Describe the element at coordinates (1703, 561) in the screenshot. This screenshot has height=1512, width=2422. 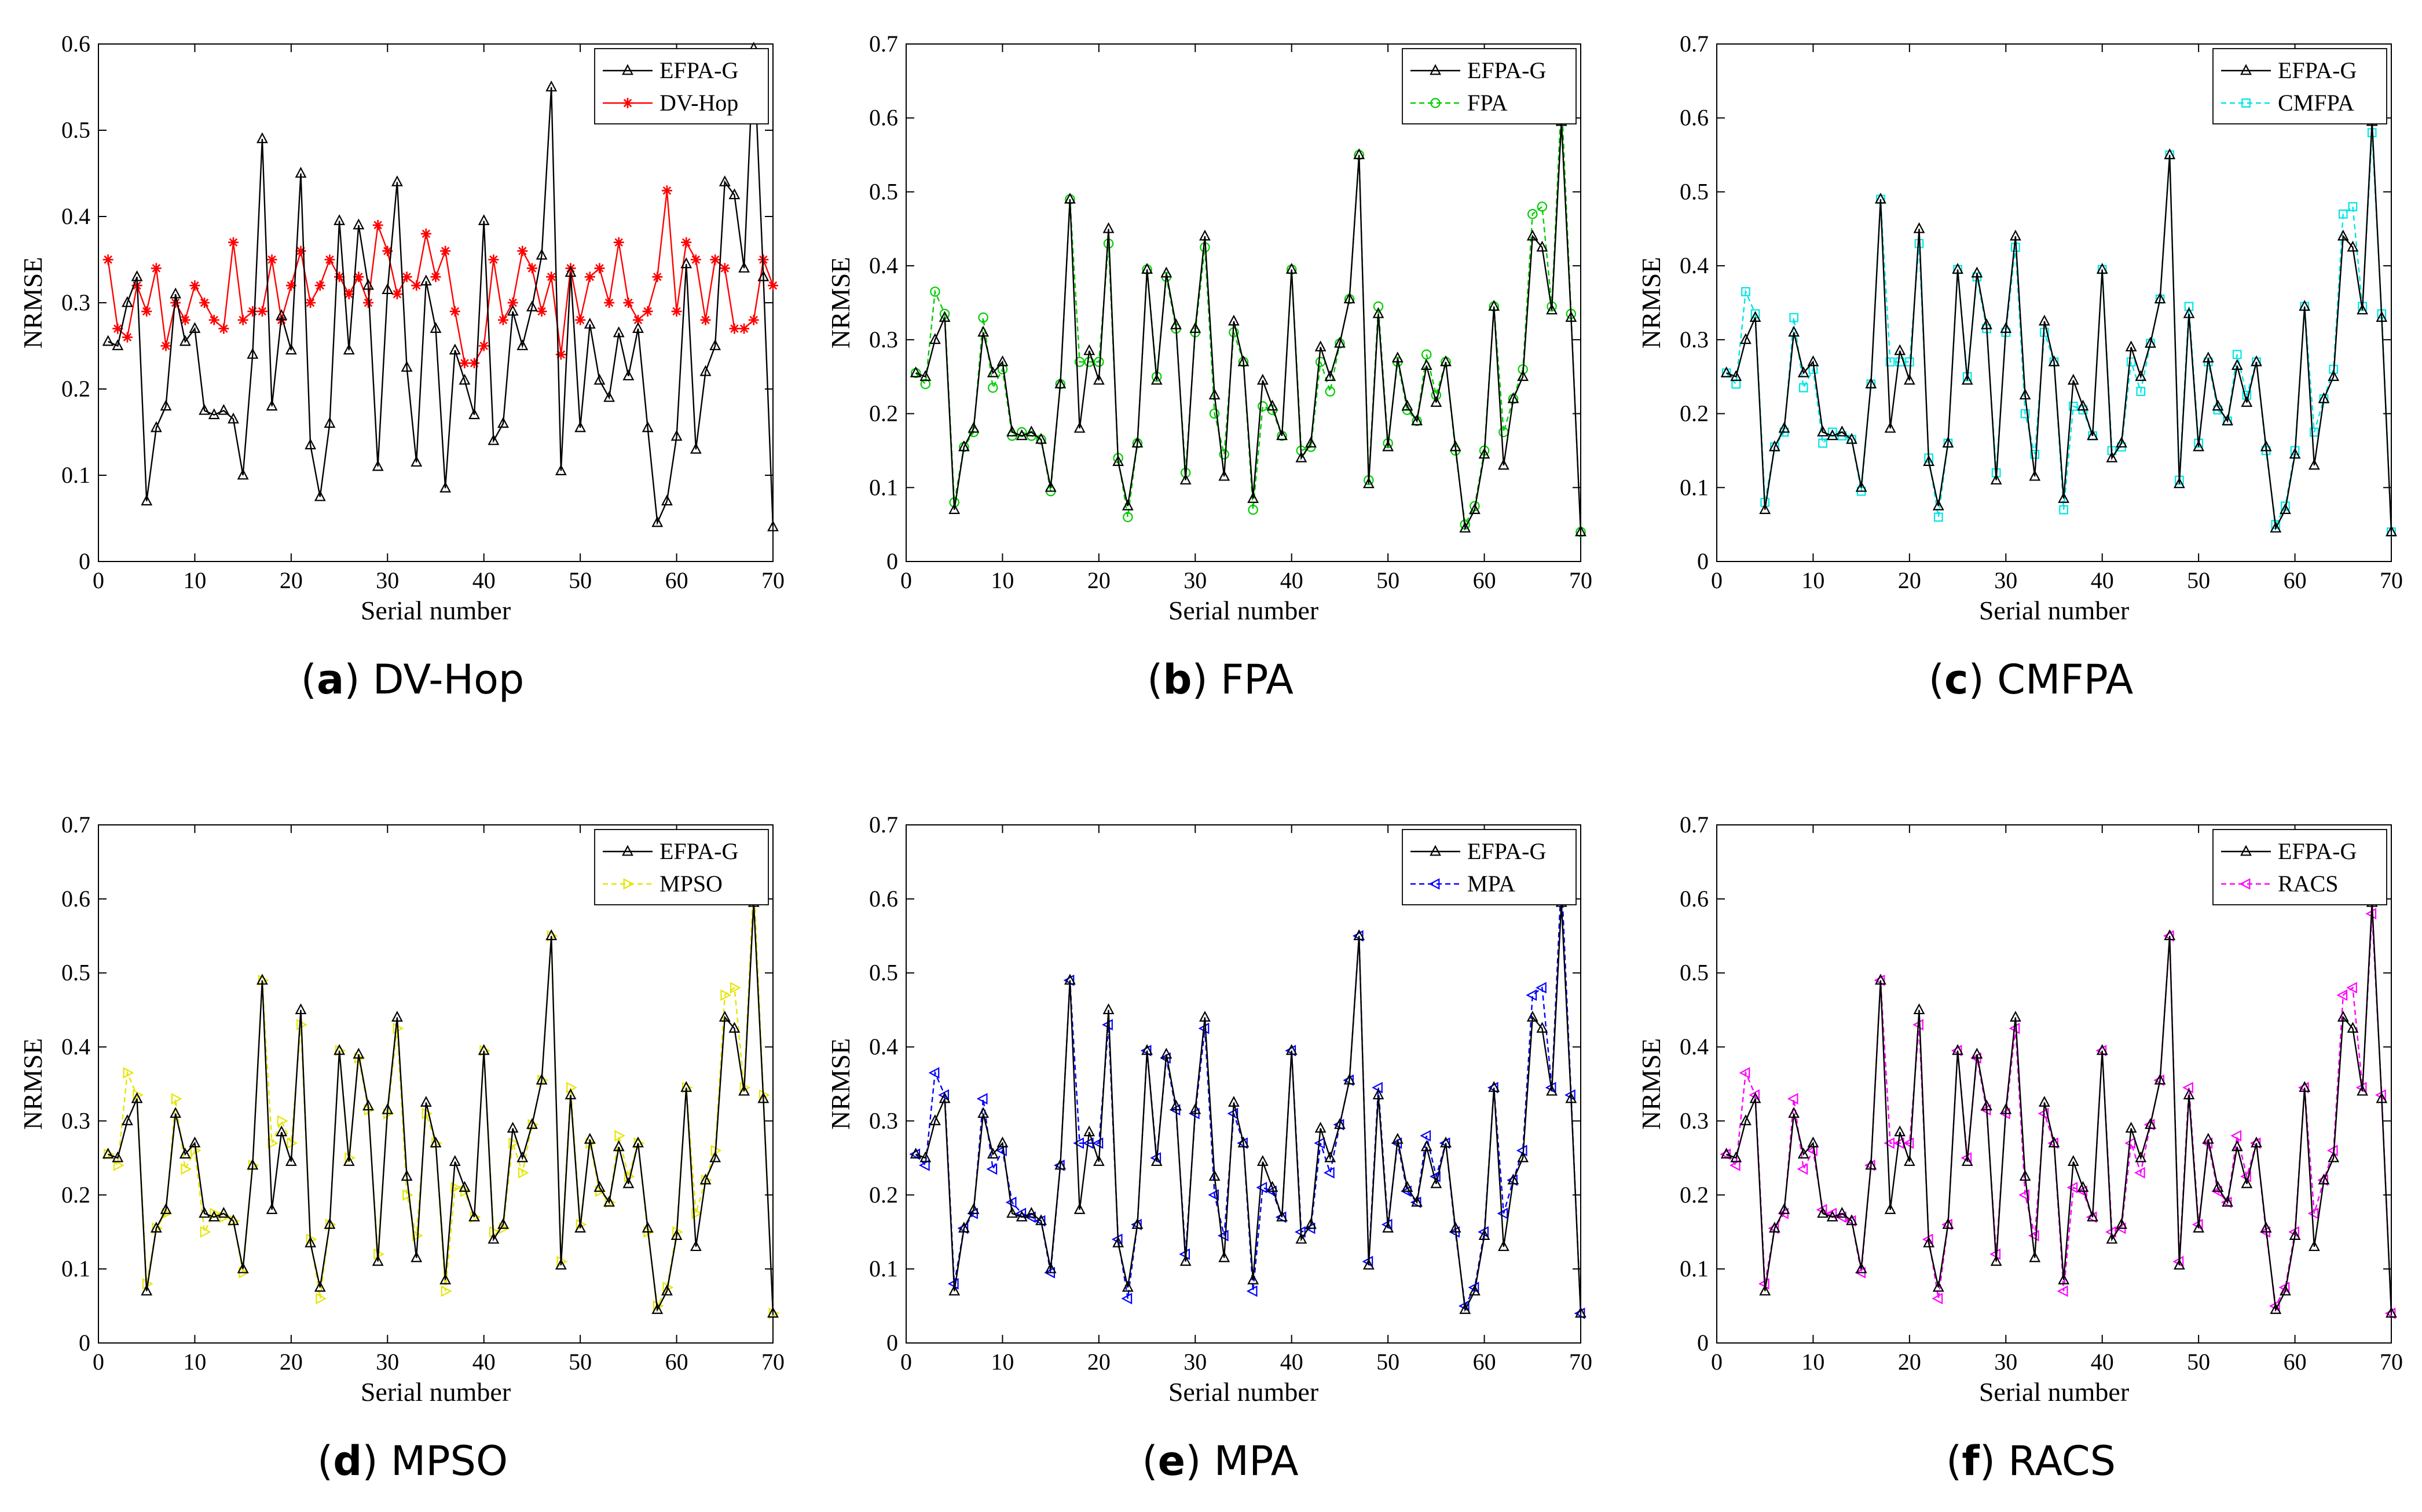
I see `panel-c-ytick-label-0: 0` at that location.